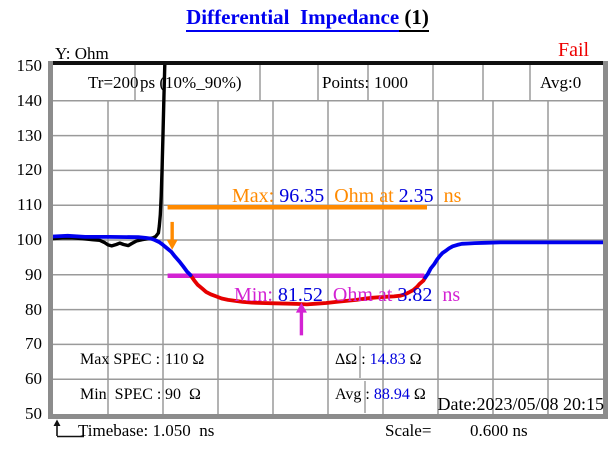 The image size is (615, 457). What do you see at coordinates (348, 394) in the screenshot?
I see `avg-label: Avg` at bounding box center [348, 394].